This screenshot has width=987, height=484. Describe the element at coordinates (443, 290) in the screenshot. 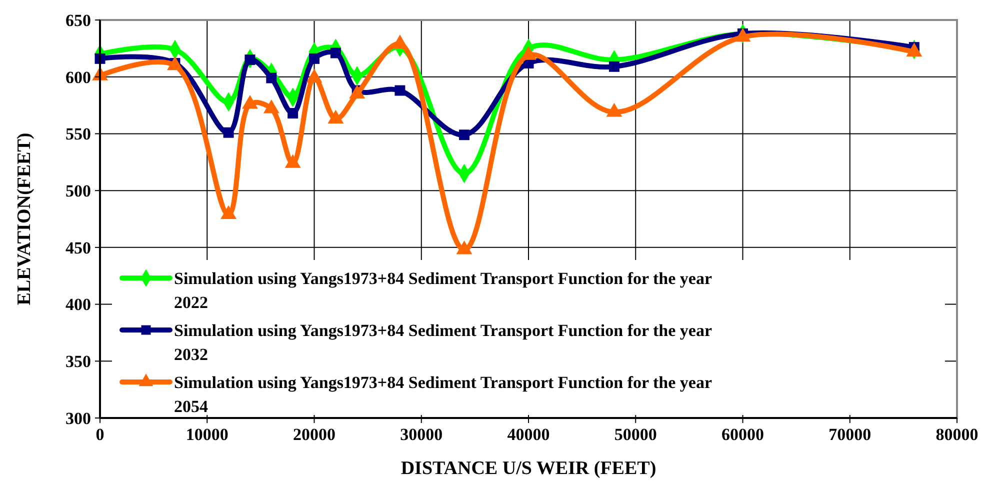

I see `legend-label: Simulation using Yangs1973+84 Sediment Transport Function for the year 2022` at that location.